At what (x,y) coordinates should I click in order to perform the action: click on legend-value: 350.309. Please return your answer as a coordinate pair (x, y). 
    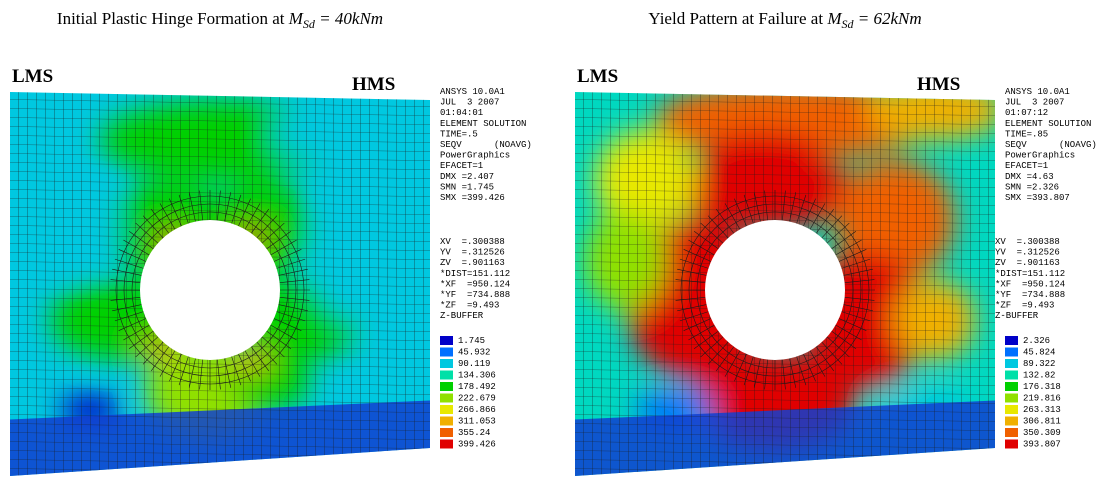
    Looking at the image, I should click on (1042, 433).